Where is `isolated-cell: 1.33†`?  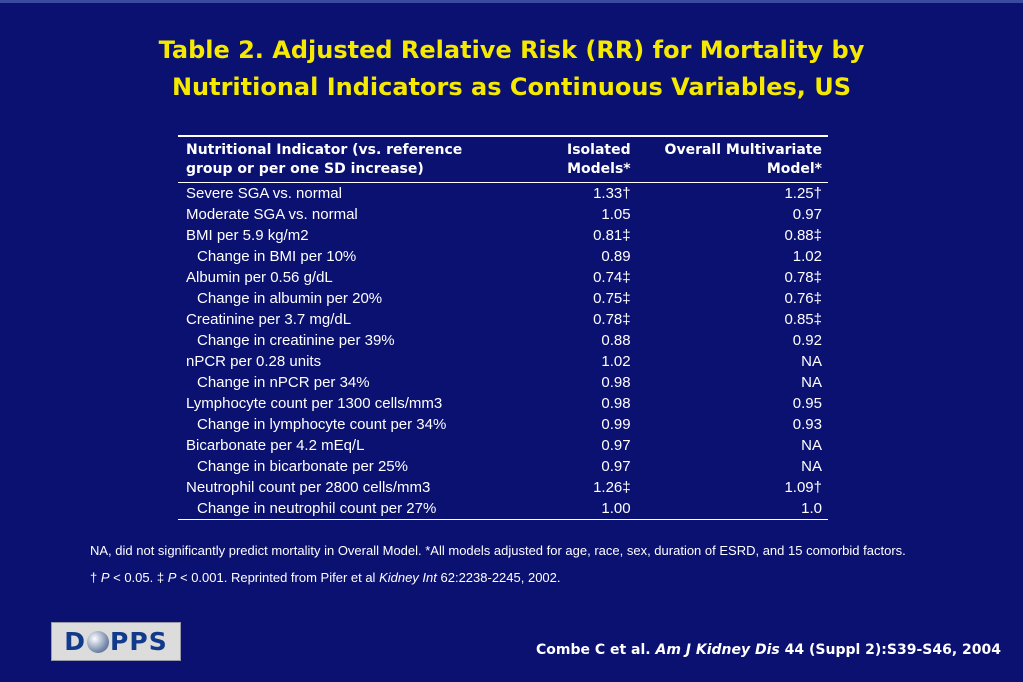 isolated-cell: 1.33† is located at coordinates (612, 193).